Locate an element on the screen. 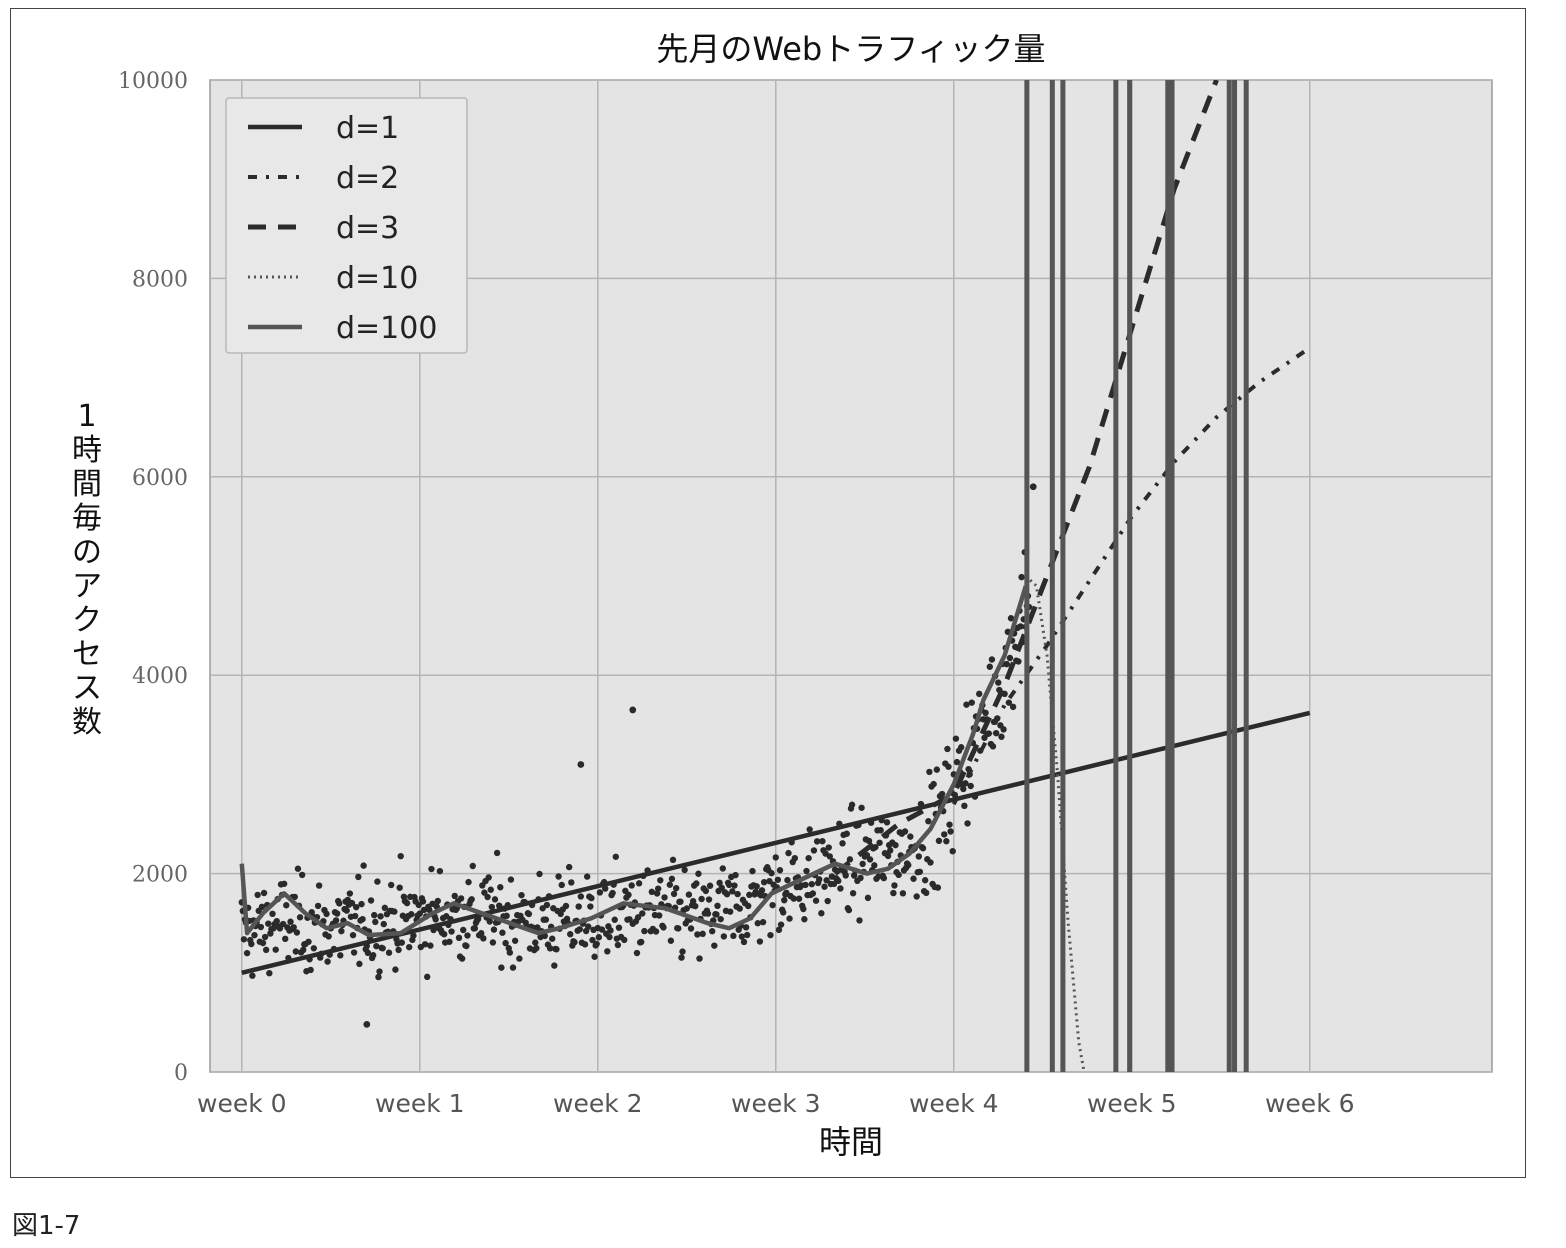 The width and height of the screenshot is (1566, 1248). y-axis-label-char: 毎 is located at coordinates (87, 518).